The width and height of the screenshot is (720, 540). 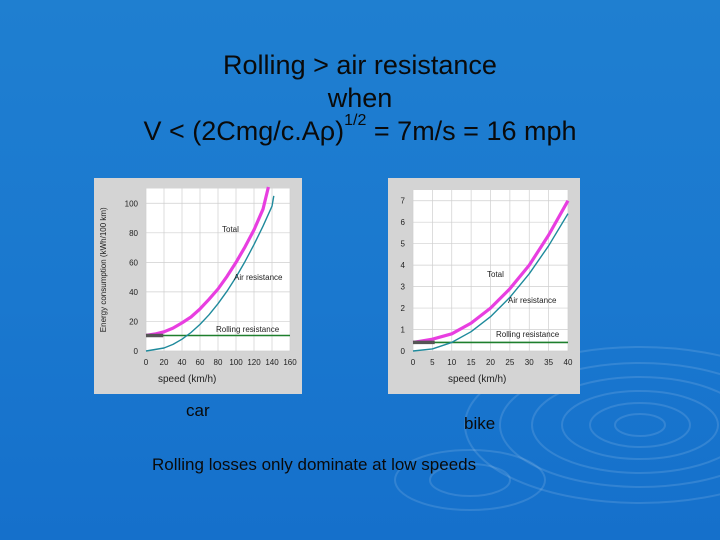 I want to click on y-tick-label: 20, so click(x=133, y=321).